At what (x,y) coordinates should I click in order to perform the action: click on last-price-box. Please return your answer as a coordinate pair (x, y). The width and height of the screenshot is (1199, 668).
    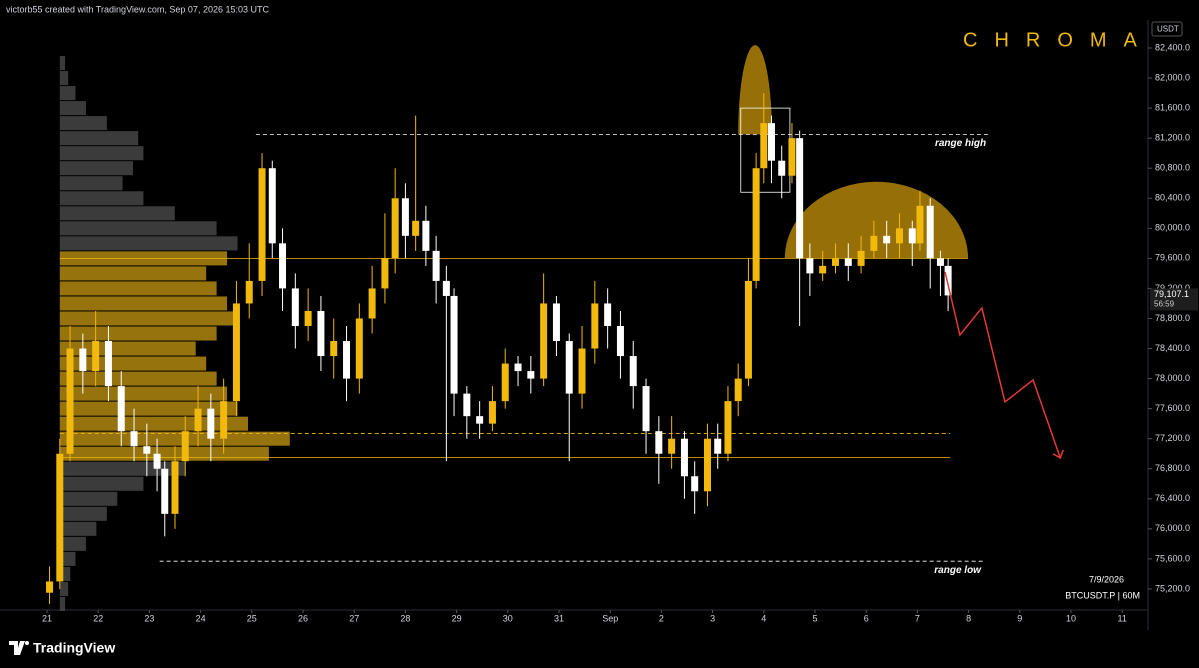
    Looking at the image, I should click on (1174, 299).